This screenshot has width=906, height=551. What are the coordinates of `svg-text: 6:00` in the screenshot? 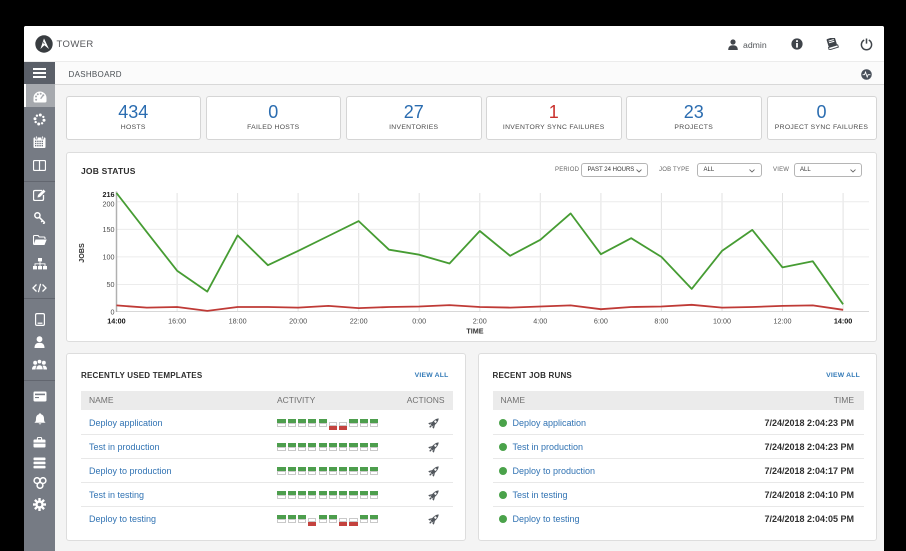 It's located at (601, 321).